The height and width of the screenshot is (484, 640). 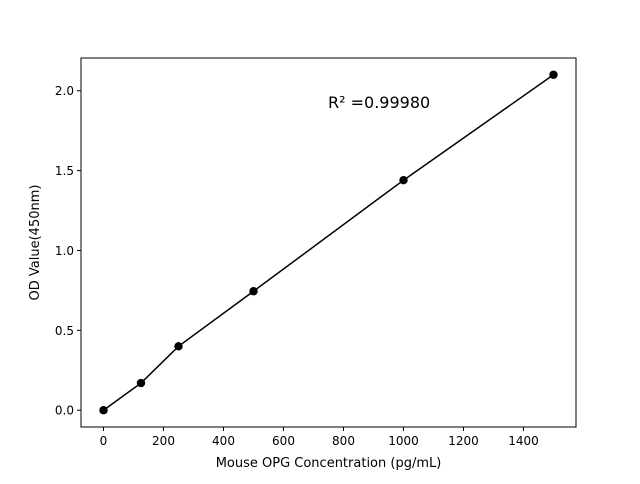 What do you see at coordinates (64, 411) in the screenshot?
I see `y-tick-label: 0.0` at bounding box center [64, 411].